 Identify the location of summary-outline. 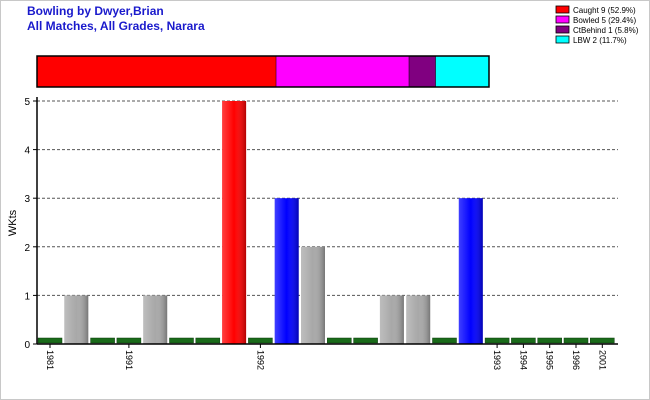
(263, 71).